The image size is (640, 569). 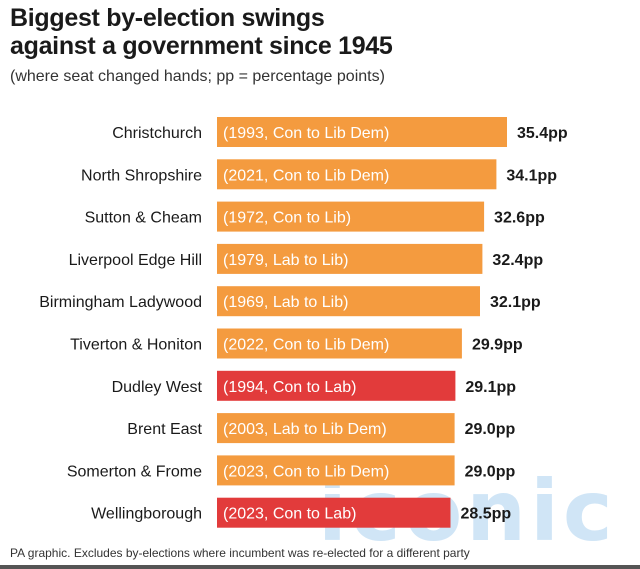 What do you see at coordinates (306, 345) in the screenshot?
I see `bar-annotation: (2022, Con to Lib Dem)` at bounding box center [306, 345].